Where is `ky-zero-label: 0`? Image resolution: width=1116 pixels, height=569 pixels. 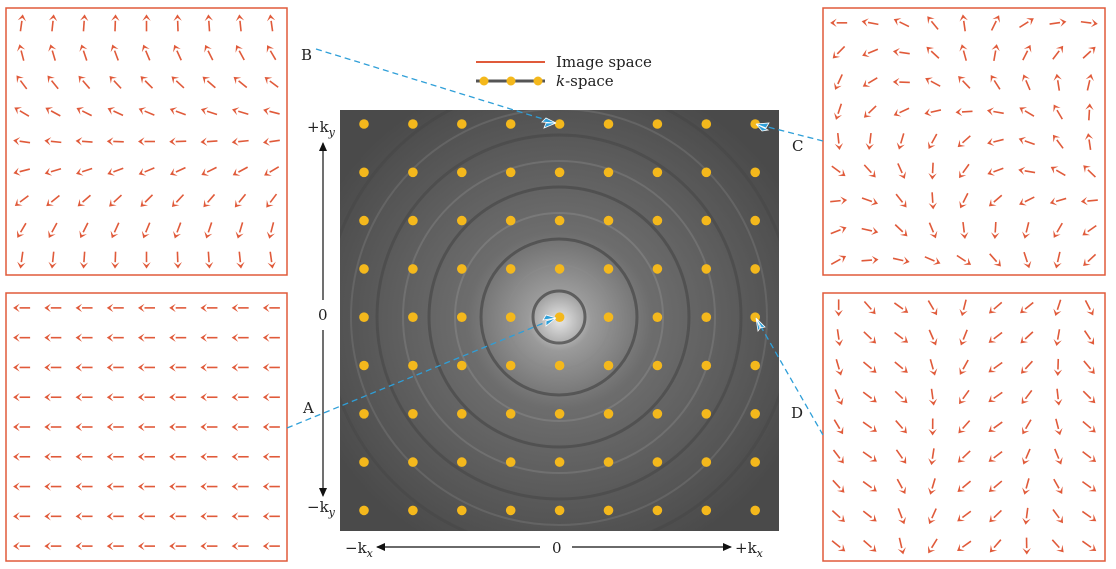 ky-zero-label: 0 is located at coordinates (323, 315).